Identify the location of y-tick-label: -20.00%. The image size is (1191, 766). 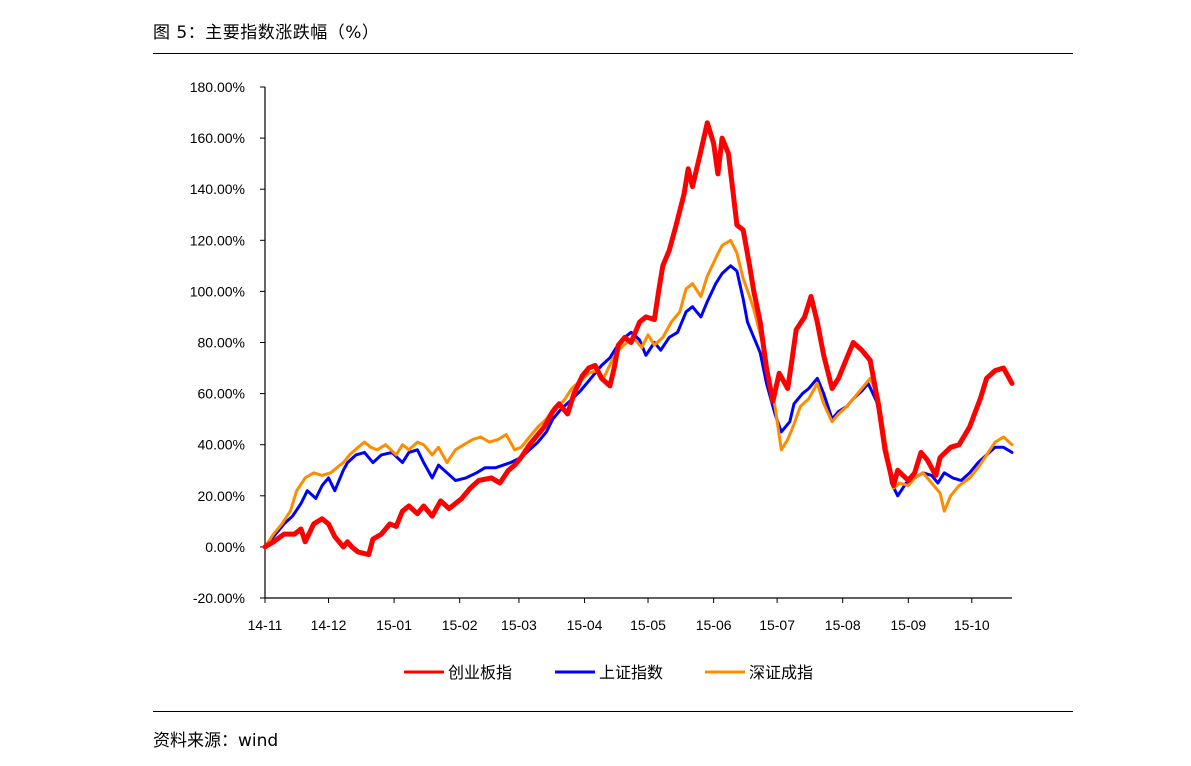
(219, 598).